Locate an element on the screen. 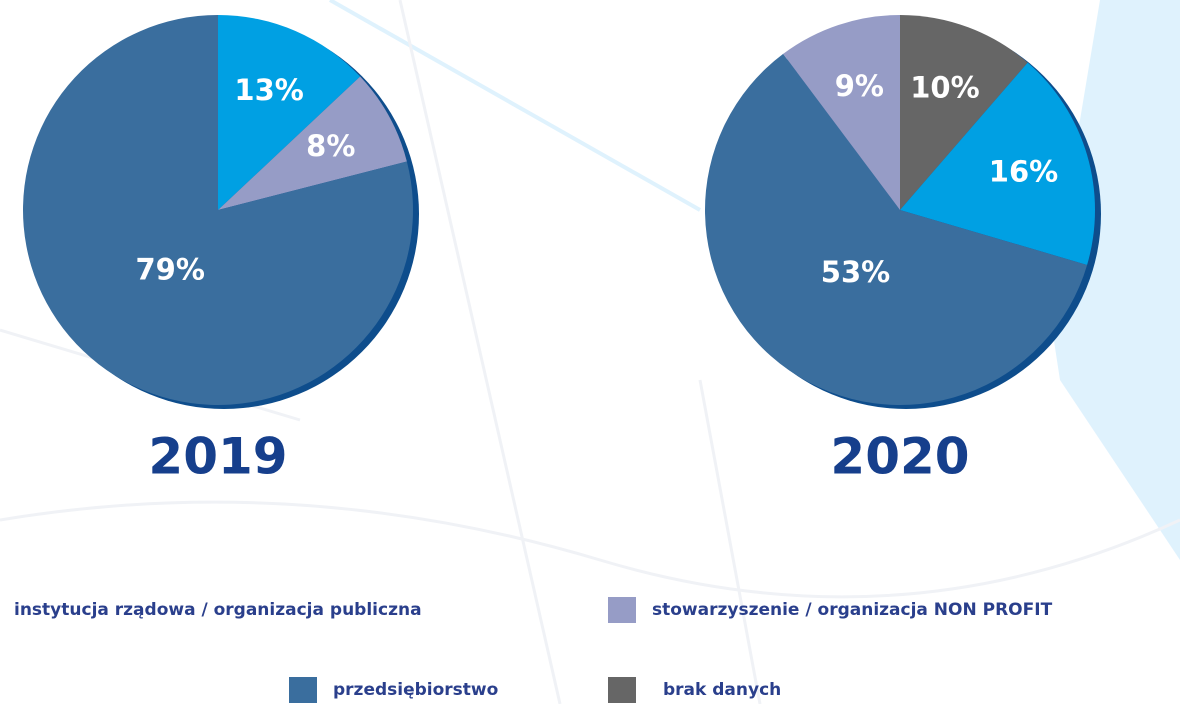 Image resolution: width=1180 pixels, height=704 pixels. legend-label: stowarzyszenie / organizacja NON PROFIT is located at coordinates (852, 610).